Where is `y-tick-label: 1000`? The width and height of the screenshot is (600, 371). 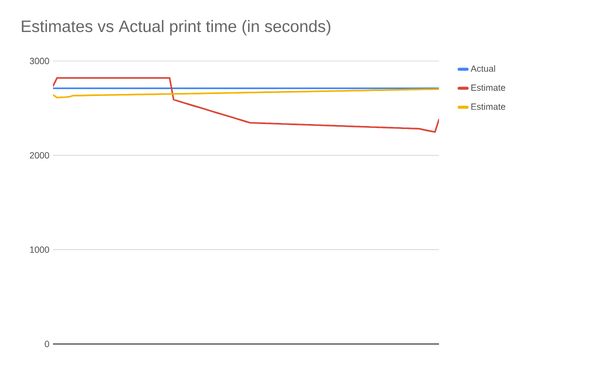
y-tick-label: 1000 is located at coordinates (40, 249).